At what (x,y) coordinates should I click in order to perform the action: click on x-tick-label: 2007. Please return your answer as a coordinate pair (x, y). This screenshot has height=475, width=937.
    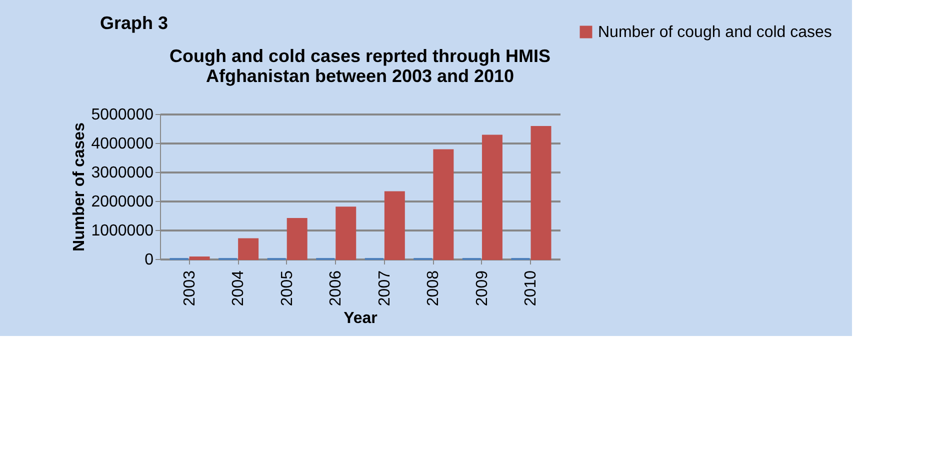
    Looking at the image, I should click on (385, 288).